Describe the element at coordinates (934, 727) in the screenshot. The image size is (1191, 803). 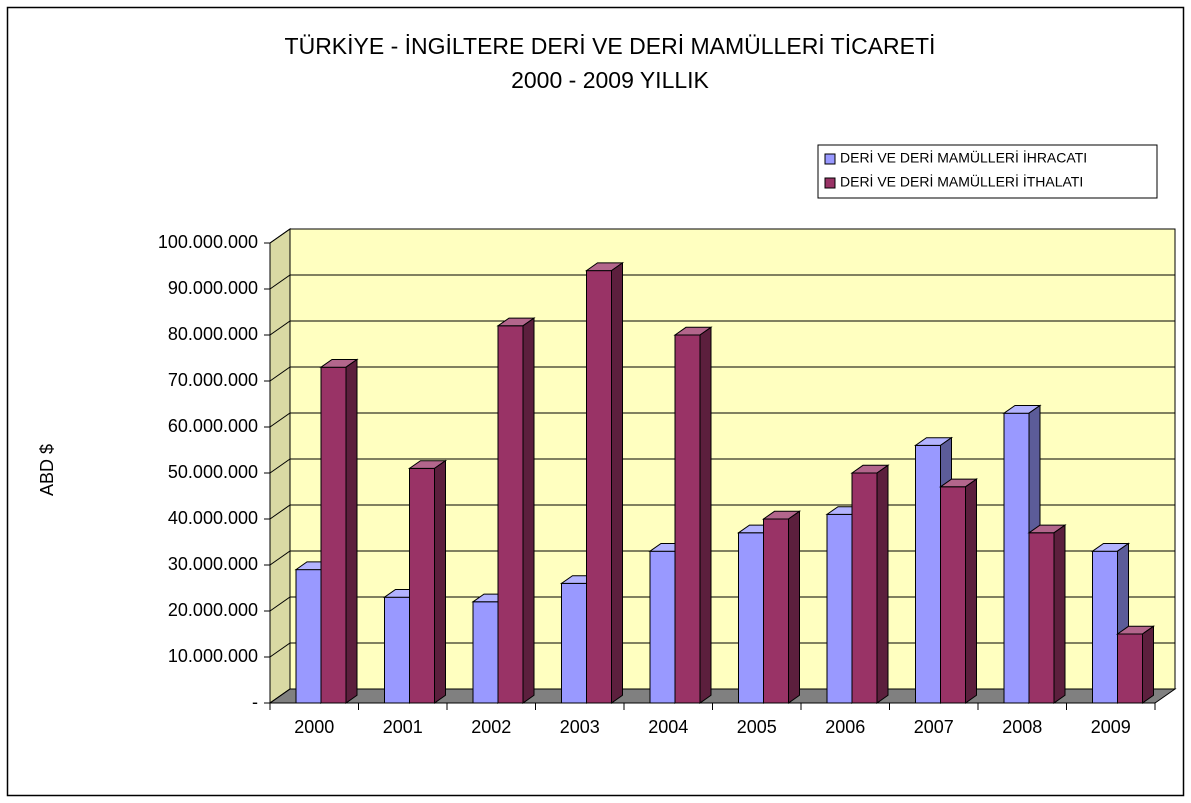
I see `x-tick-label: 2007` at that location.